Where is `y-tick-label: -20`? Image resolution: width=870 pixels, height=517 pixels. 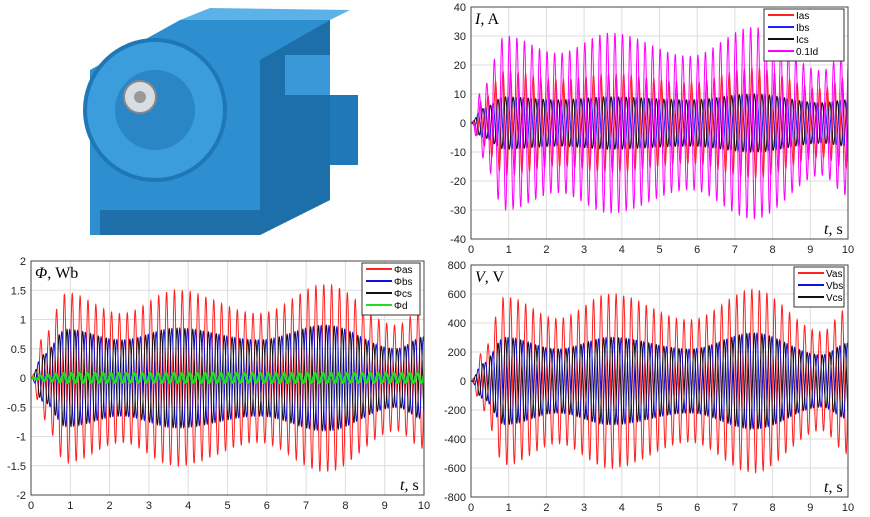
y-tick-label: -20 is located at coordinates (458, 182).